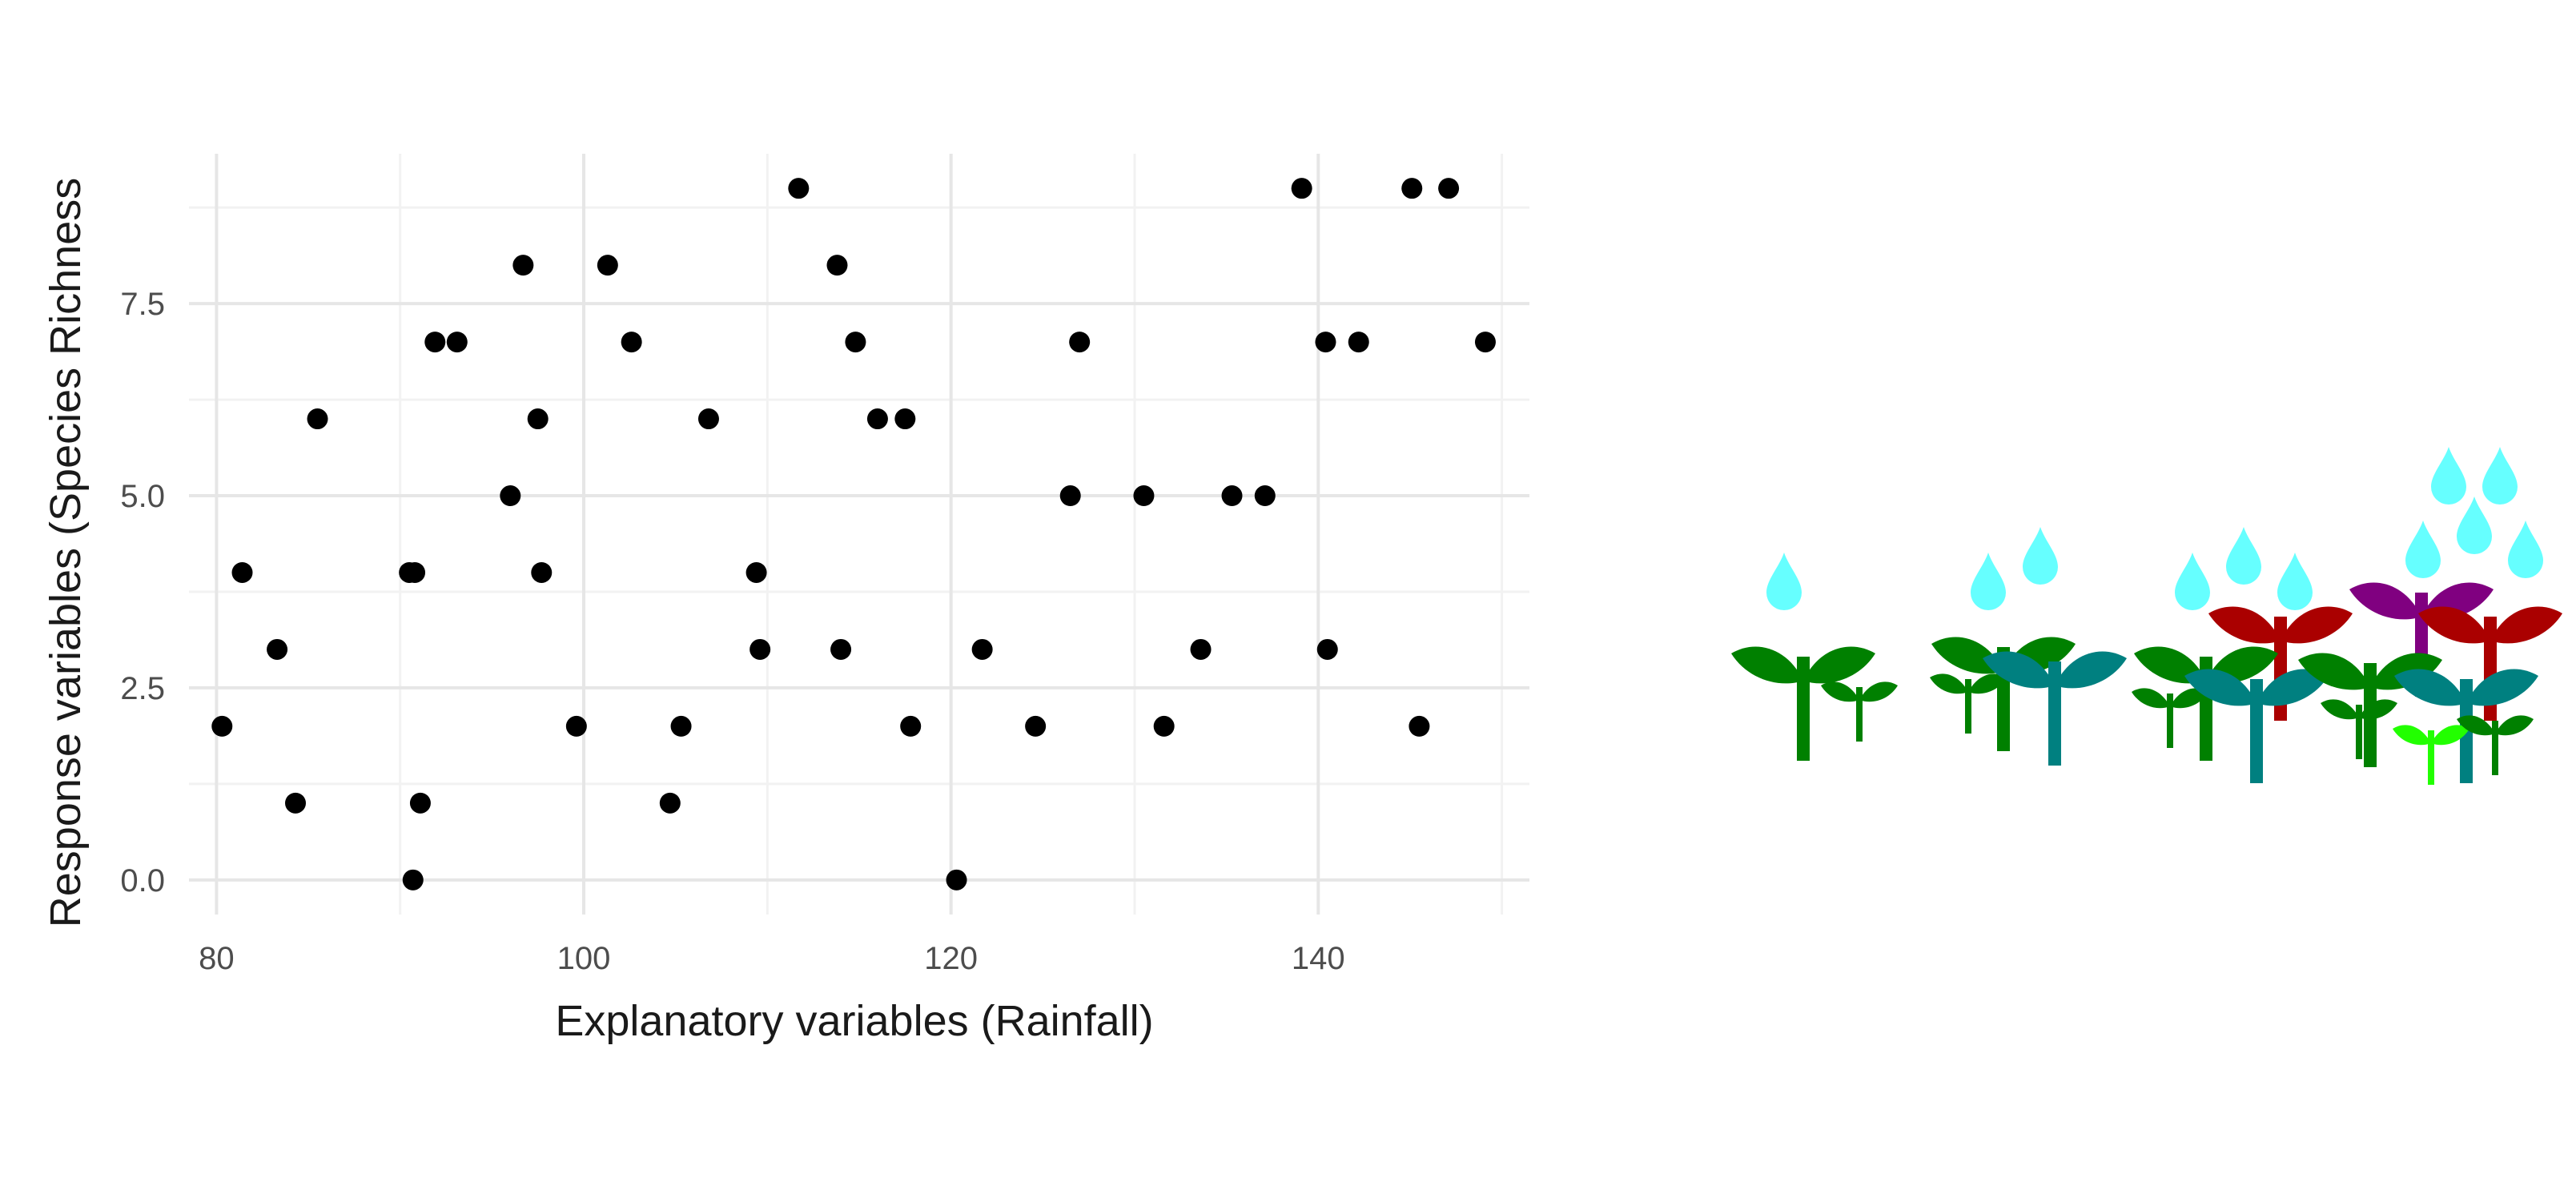 The width and height of the screenshot is (2576, 1198). What do you see at coordinates (142, 304) in the screenshot?
I see `y-tick-label: 7.5` at bounding box center [142, 304].